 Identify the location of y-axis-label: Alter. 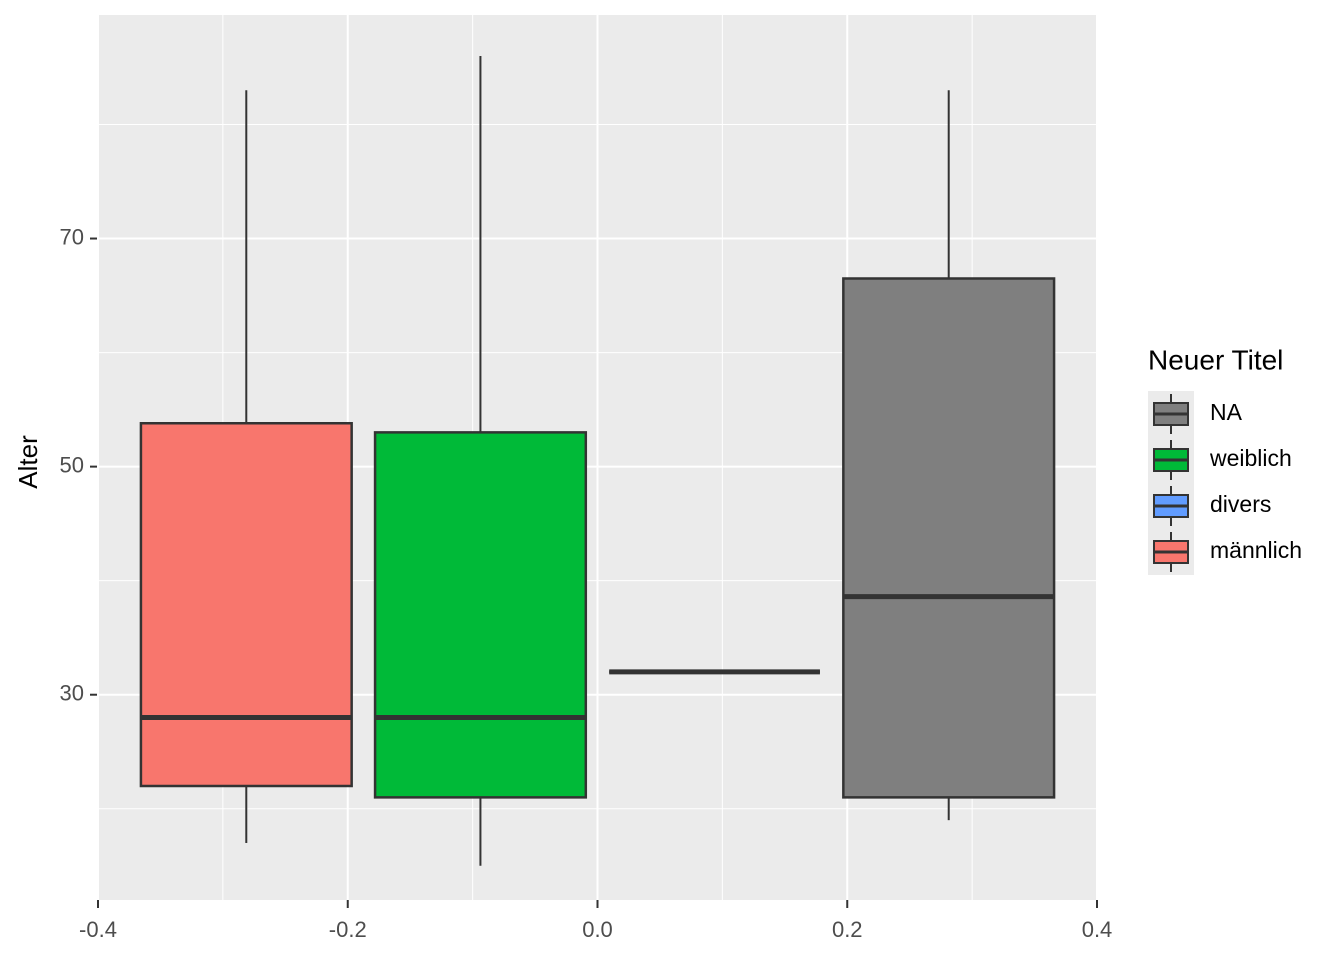
(28, 462).